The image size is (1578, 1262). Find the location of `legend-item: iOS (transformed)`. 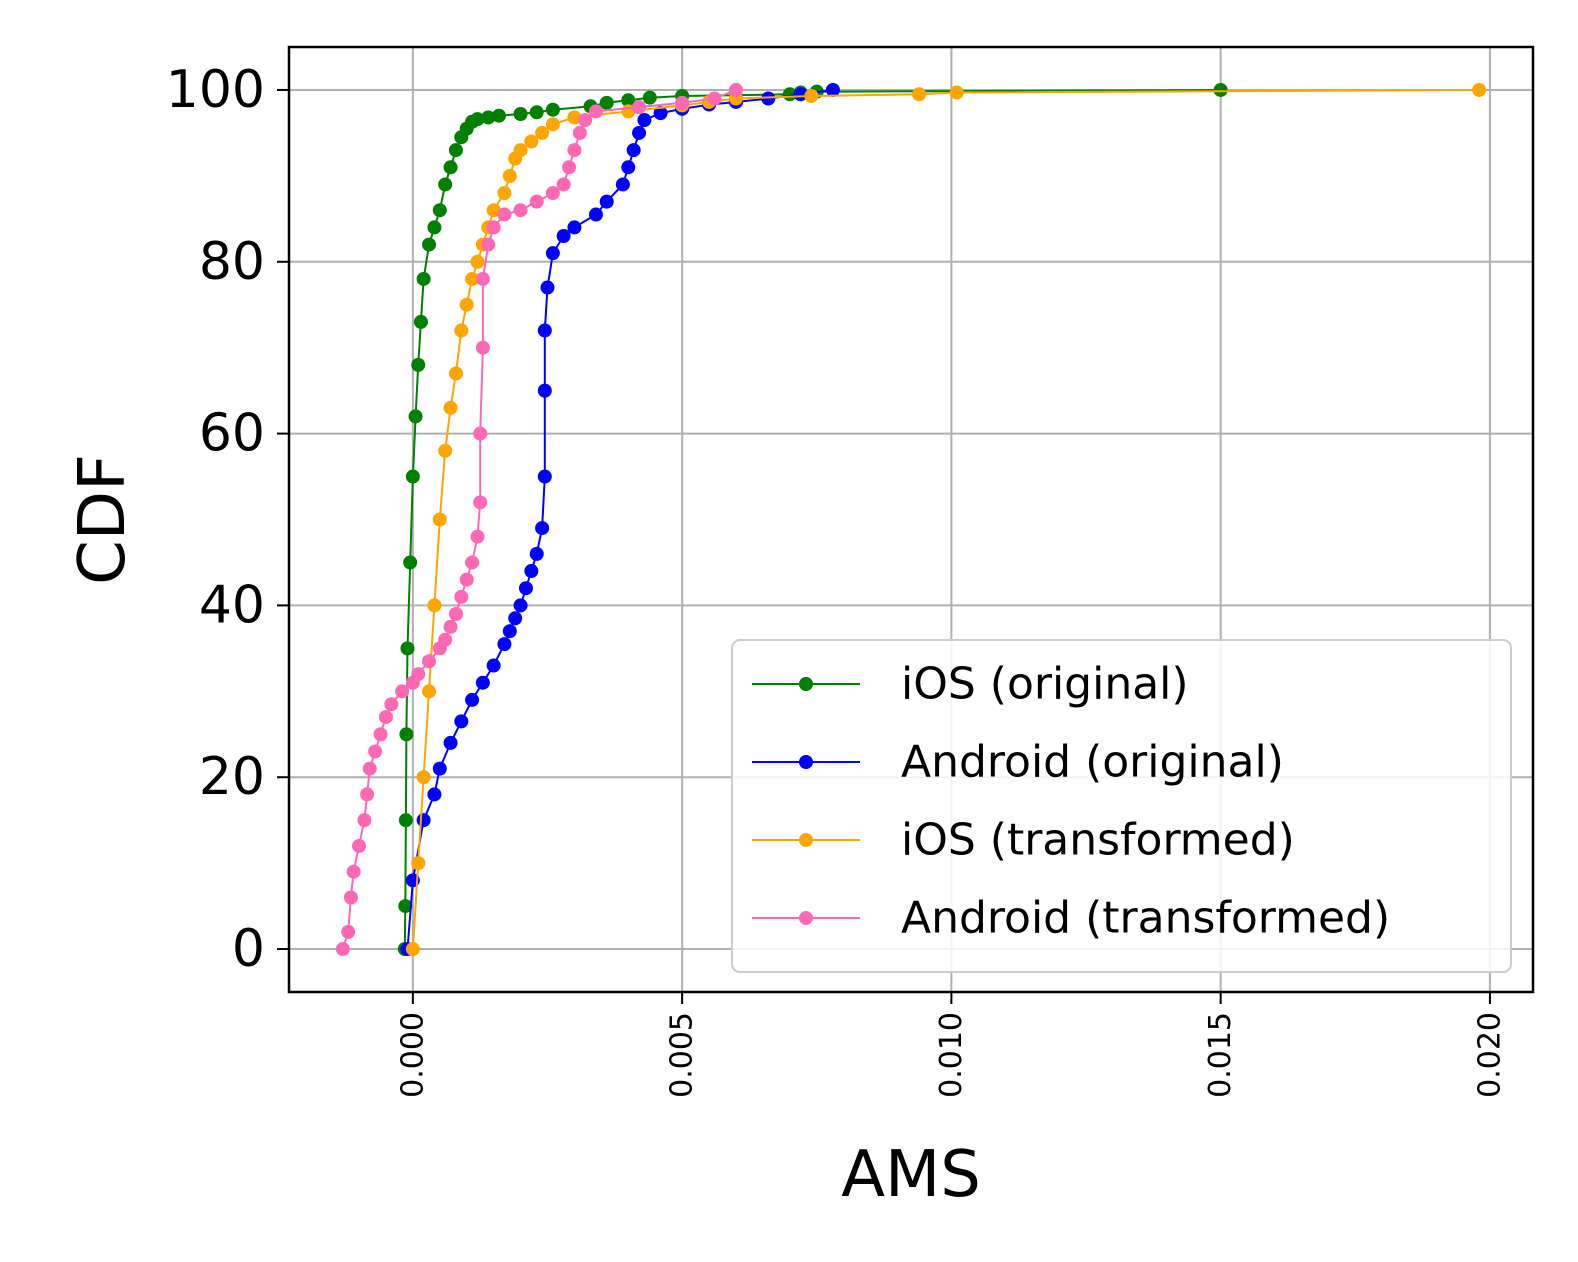

legend-item: iOS (transformed) is located at coordinates (1023, 840).